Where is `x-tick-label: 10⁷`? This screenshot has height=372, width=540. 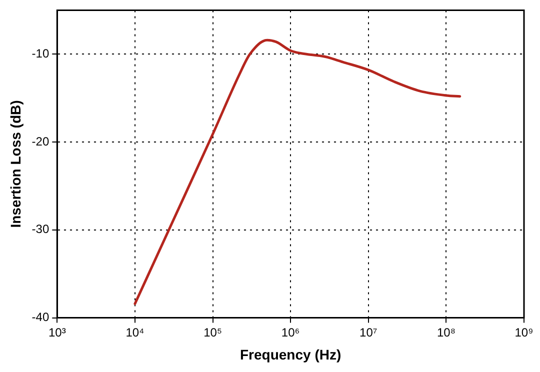
x-tick-label: 10⁷ is located at coordinates (369, 332).